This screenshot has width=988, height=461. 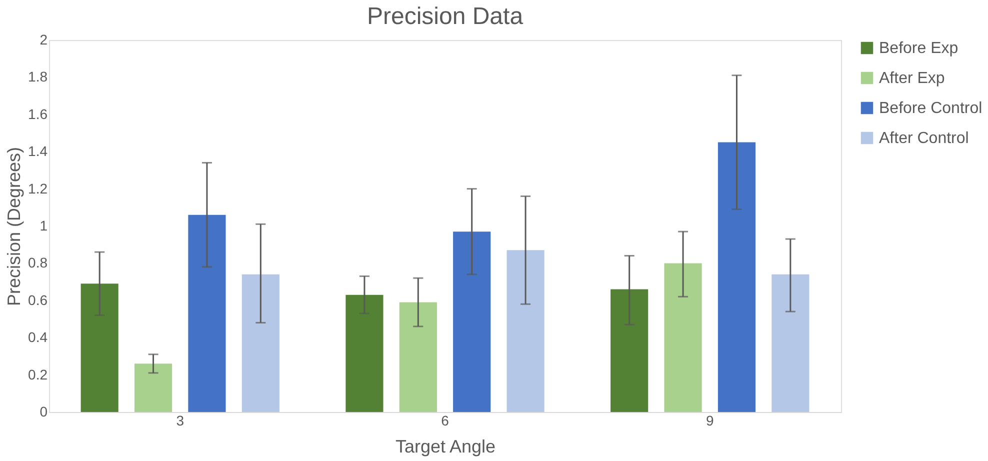 What do you see at coordinates (918, 48) in the screenshot?
I see `legend-label: Before Exp` at bounding box center [918, 48].